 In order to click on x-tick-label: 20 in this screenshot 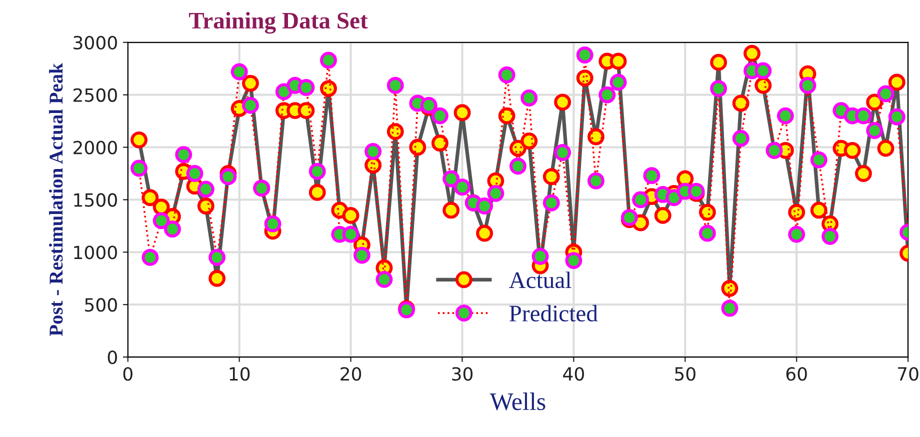, I will do `click(351, 374)`.